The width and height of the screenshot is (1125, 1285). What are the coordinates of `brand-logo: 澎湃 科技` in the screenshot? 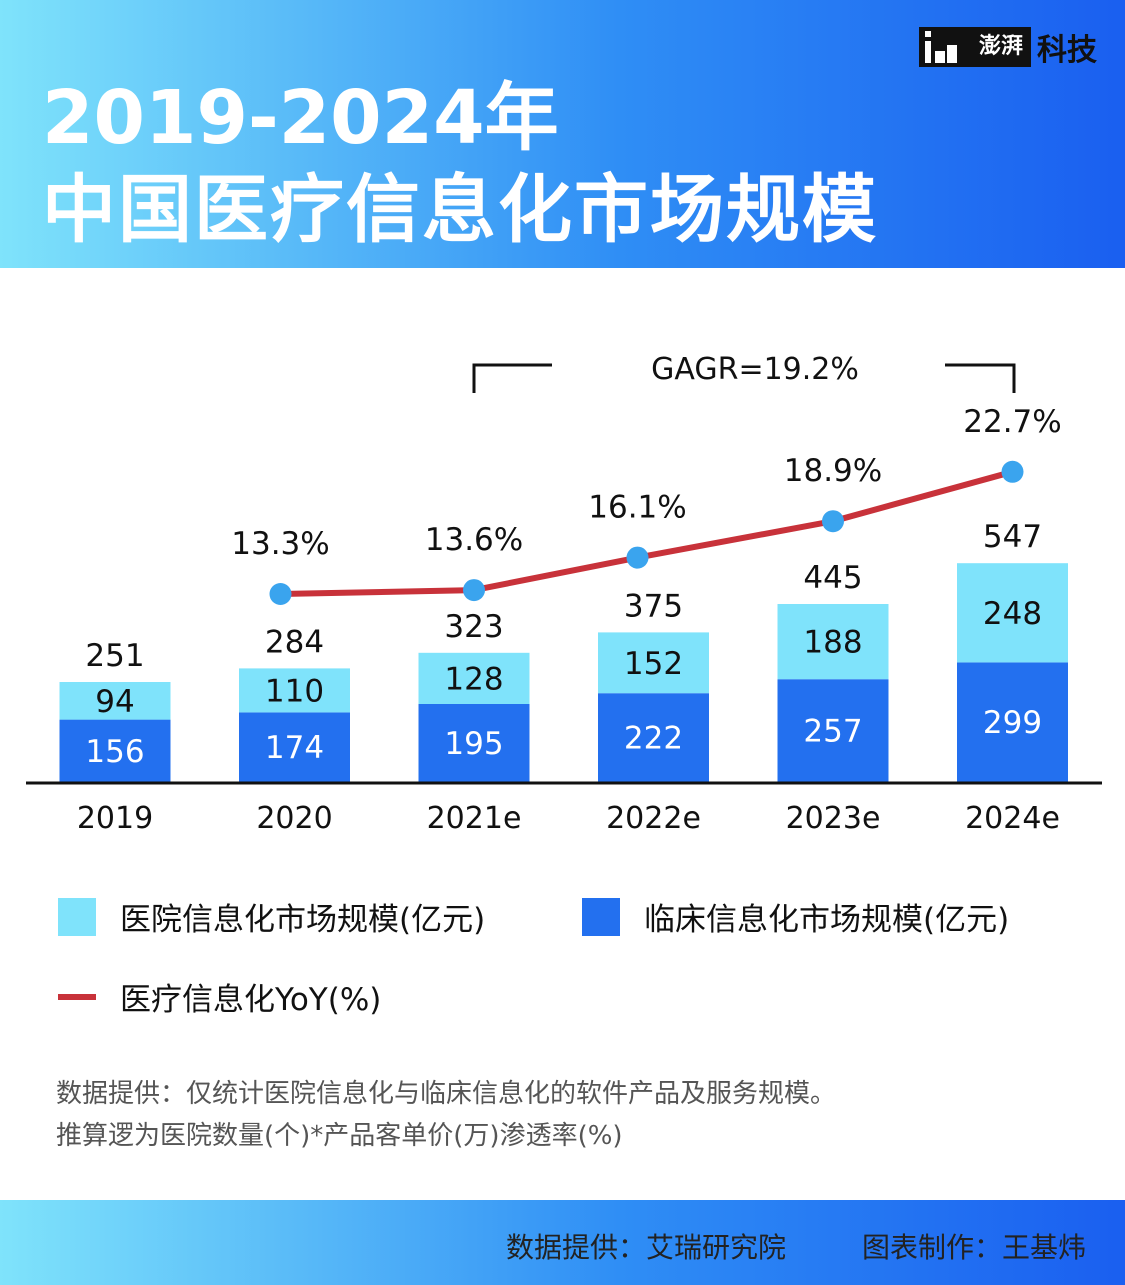 It's located at (1007, 47).